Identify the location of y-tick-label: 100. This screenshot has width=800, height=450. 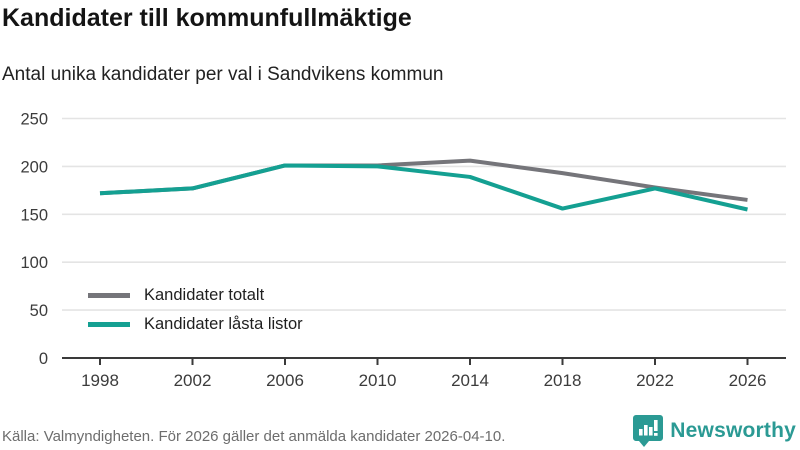
(34, 263).